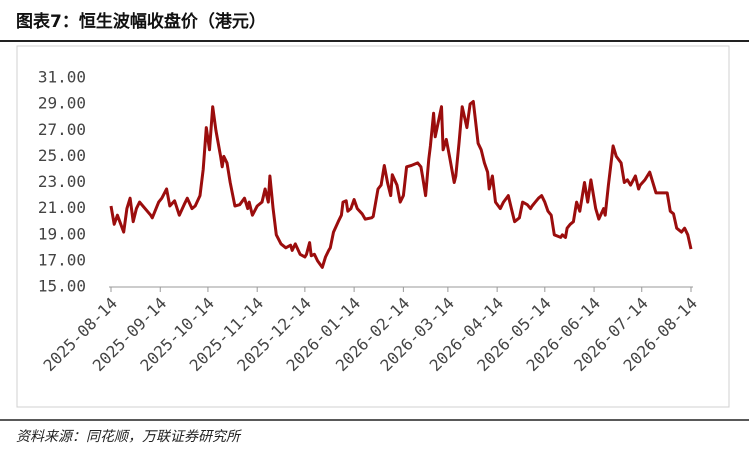 The width and height of the screenshot is (749, 454). Describe the element at coordinates (62, 155) in the screenshot. I see `y-tick-label: 25.00` at that location.